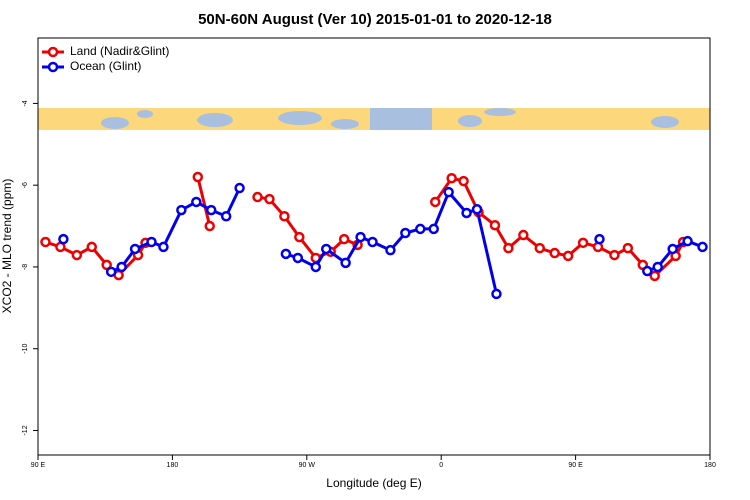 Image resolution: width=750 pixels, height=500 pixels. Describe the element at coordinates (105, 66) in the screenshot. I see `legend-label: Ocean (Glint)` at that location.